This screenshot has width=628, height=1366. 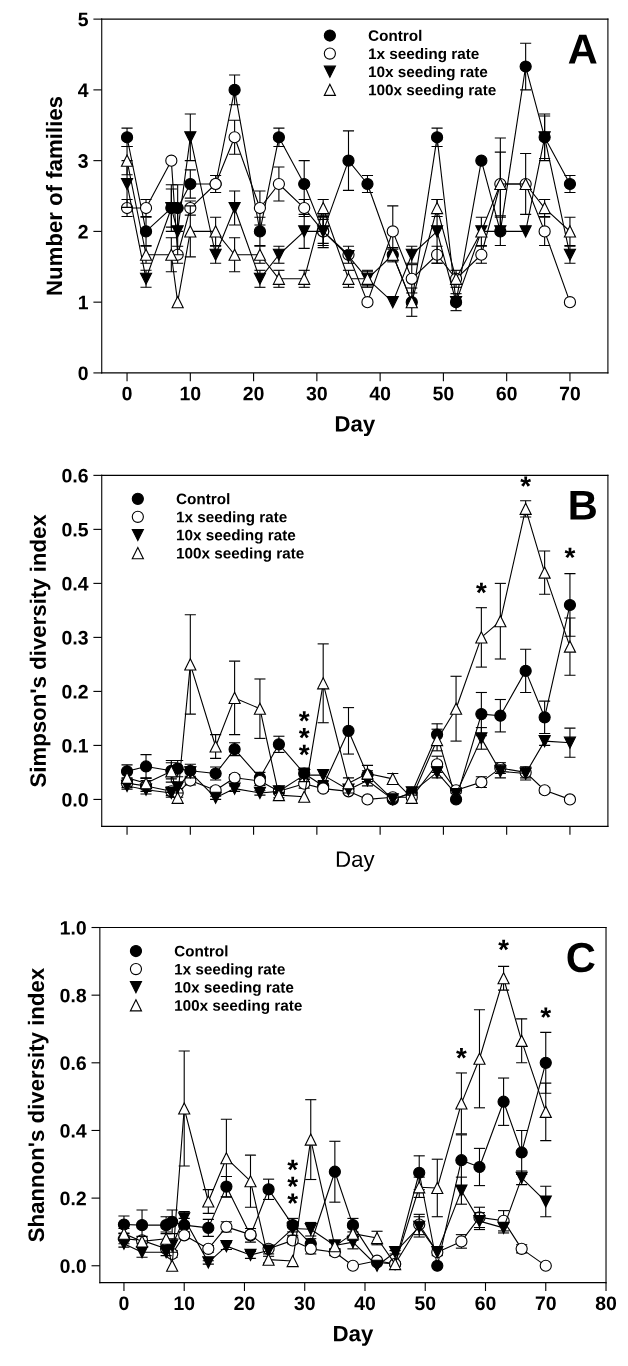 I want to click on y-tick-label: 3, so click(x=83, y=161).